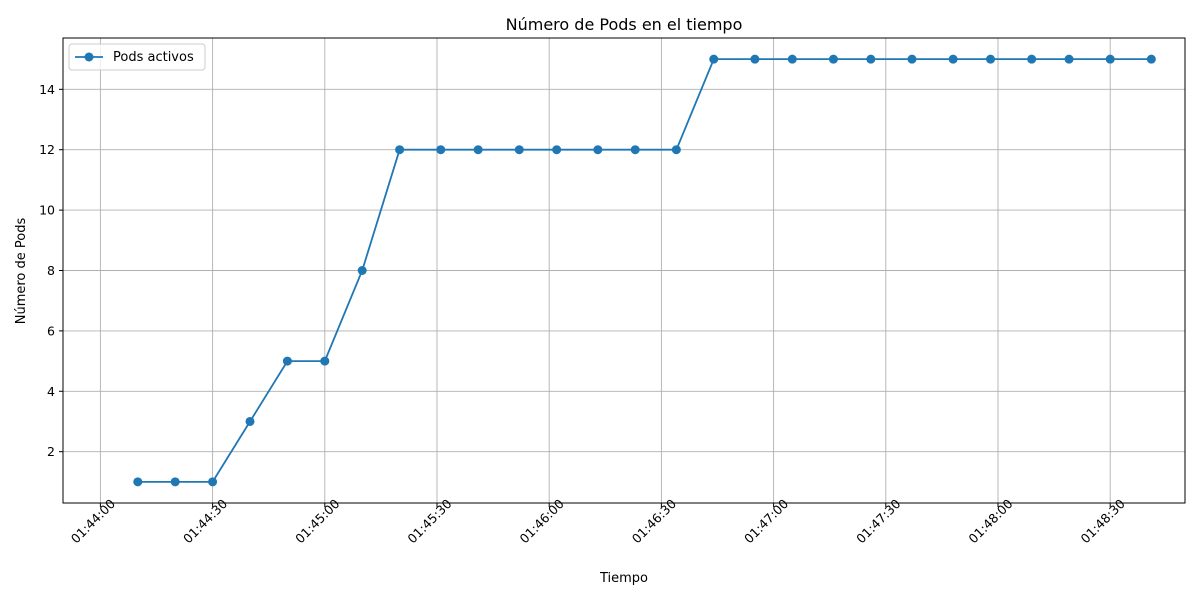 Image resolution: width=1200 pixels, height=600 pixels. Describe the element at coordinates (51, 270) in the screenshot. I see `y-tick-label: 8` at that location.